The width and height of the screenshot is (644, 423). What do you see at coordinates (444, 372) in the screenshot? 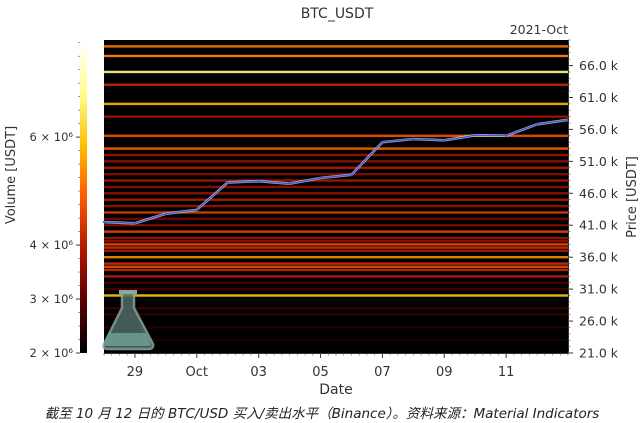
I see `x-tick-label: 09` at bounding box center [444, 372].